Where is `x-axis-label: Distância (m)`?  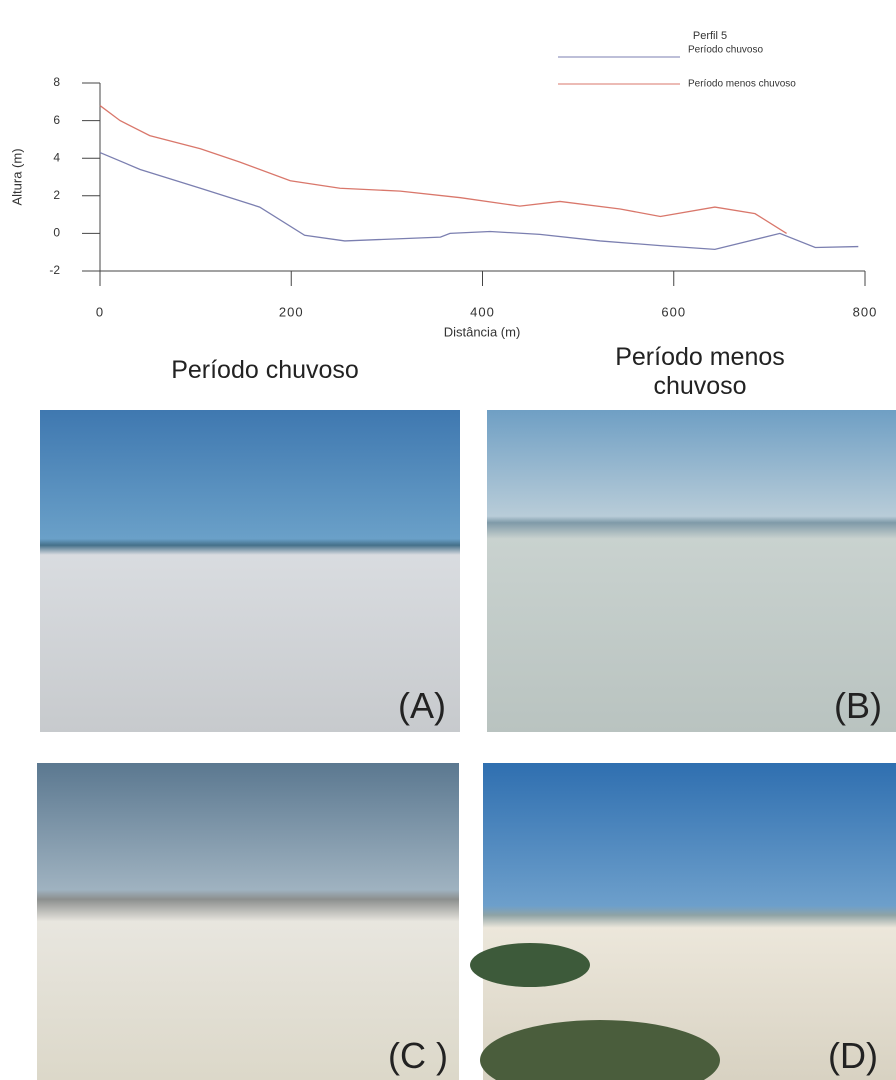
x-axis-label: Distância (m) is located at coordinates (482, 331).